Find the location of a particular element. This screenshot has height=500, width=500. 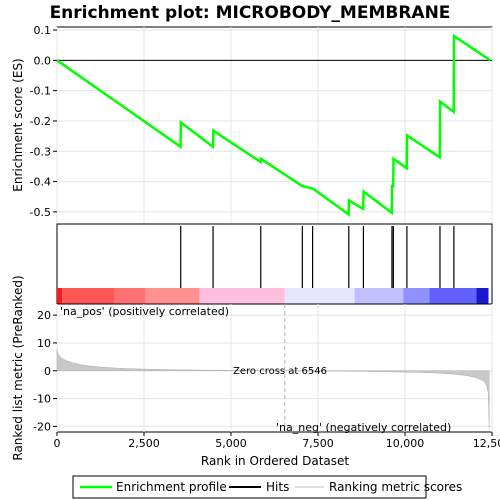

x-tick-label: 2,500 is located at coordinates (144, 443).